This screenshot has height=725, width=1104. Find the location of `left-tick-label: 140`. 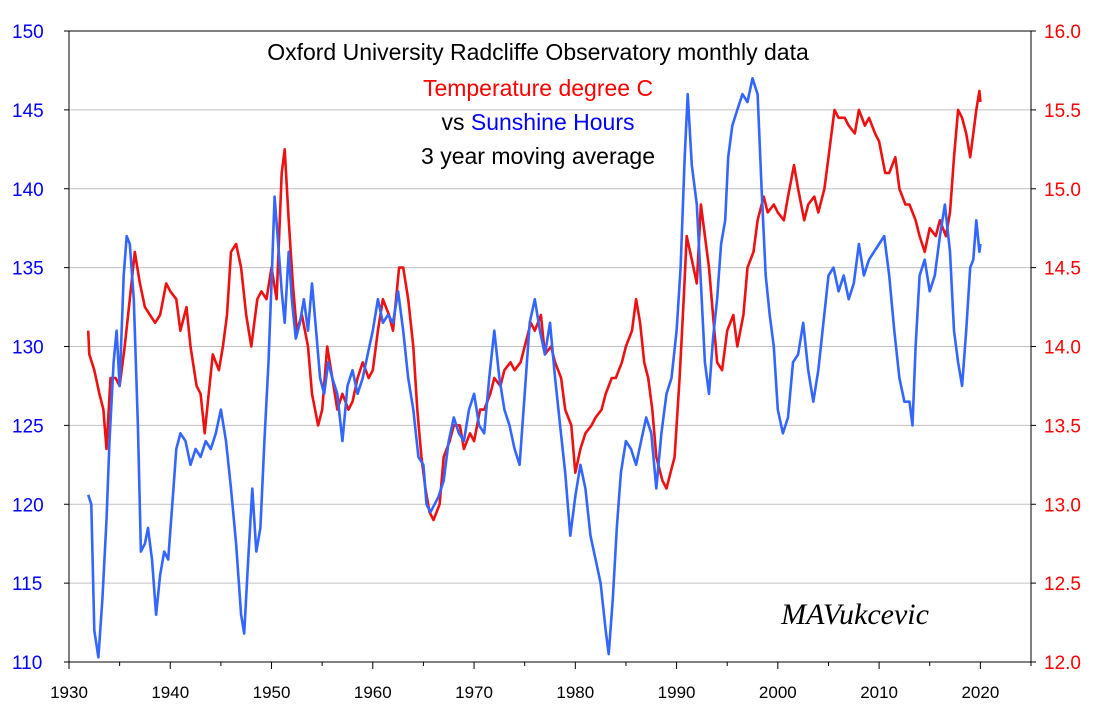

left-tick-label: 140 is located at coordinates (28, 190).